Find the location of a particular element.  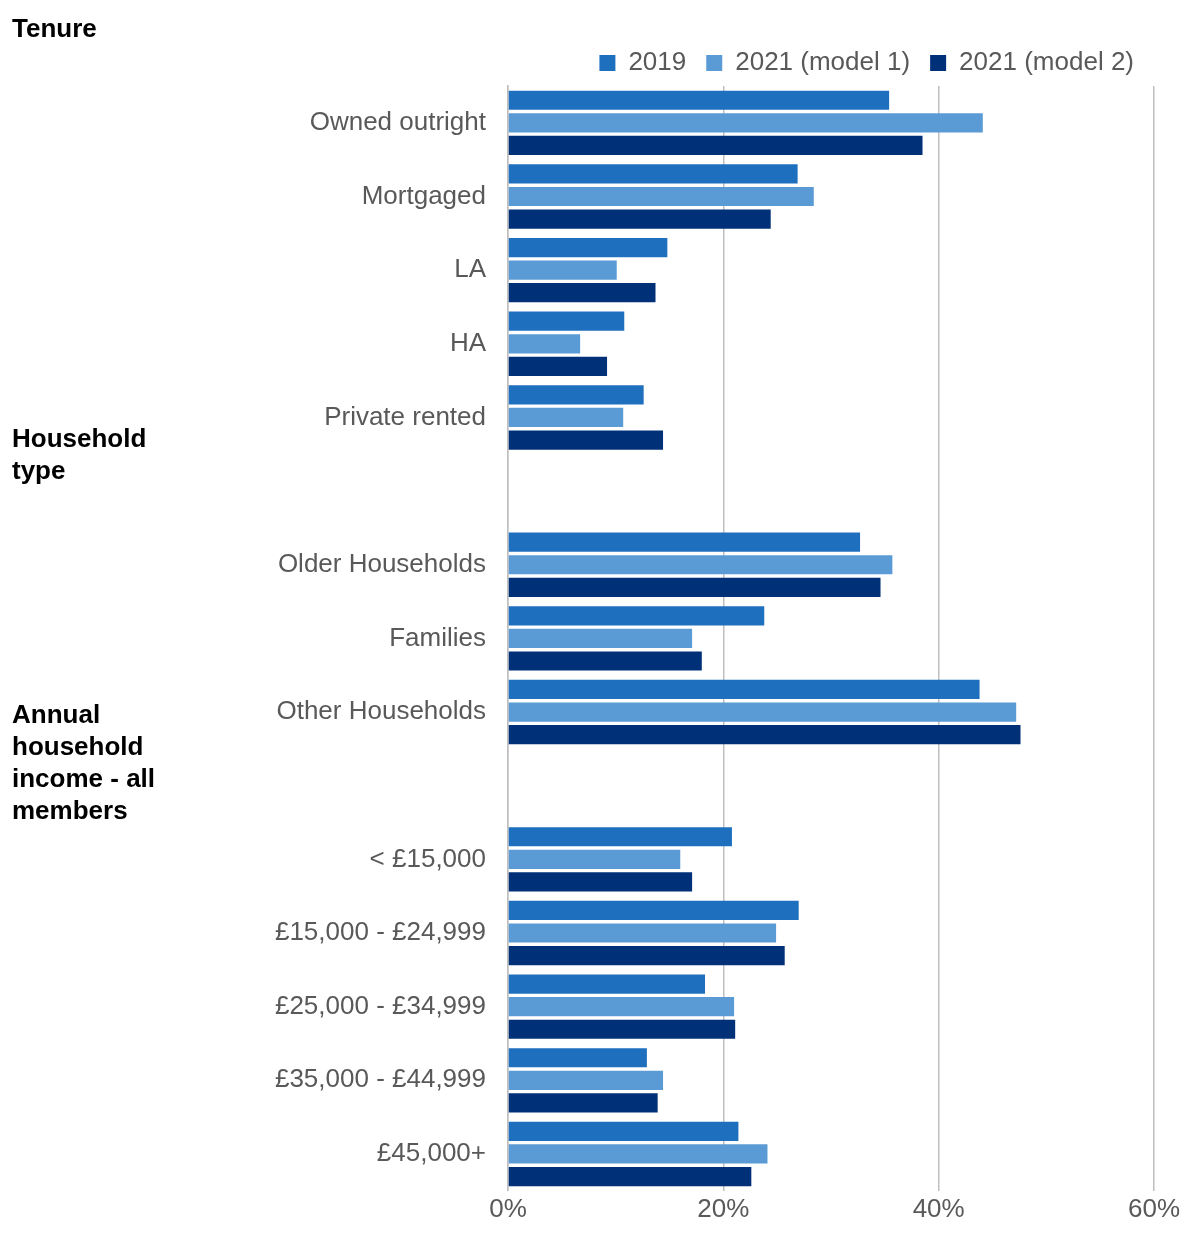

y-tick-label: LA is located at coordinates (470, 268).